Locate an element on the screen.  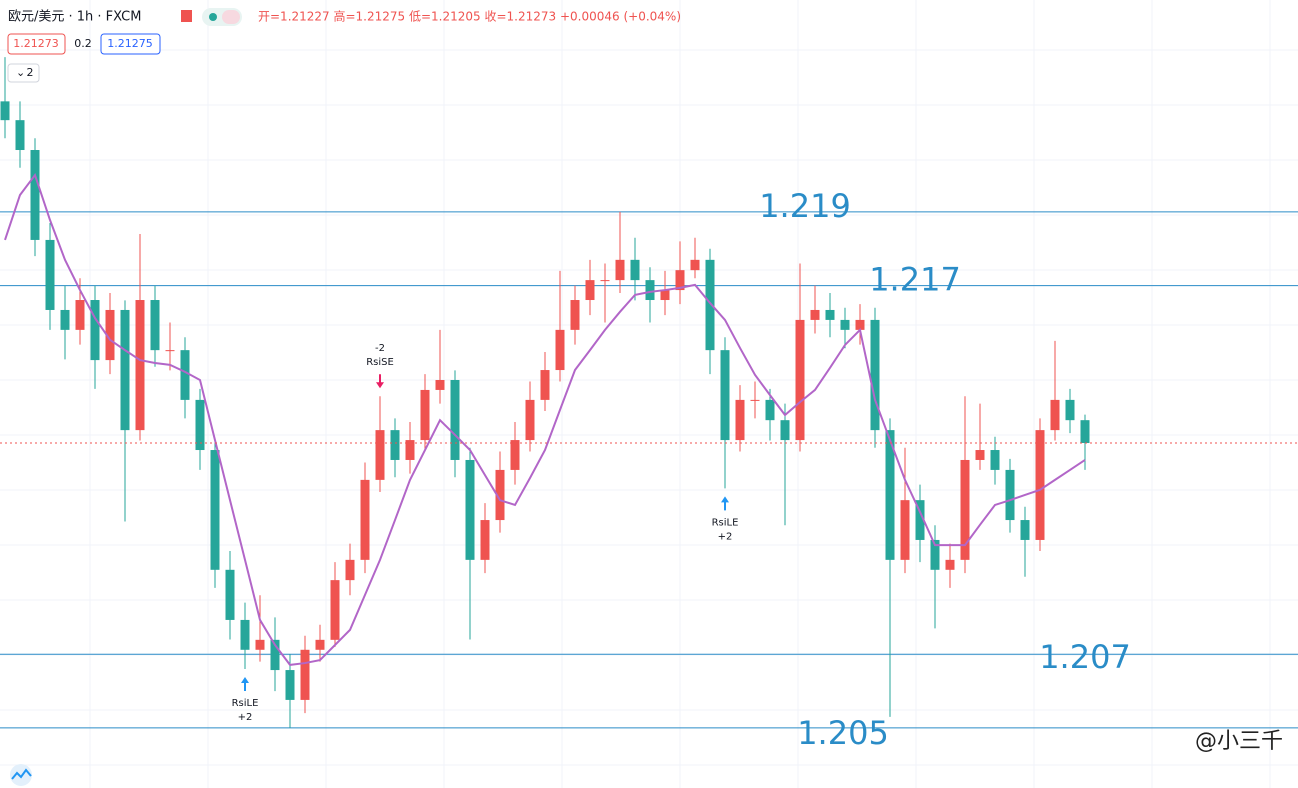
signal-label: RsiSE is located at coordinates (380, 362).